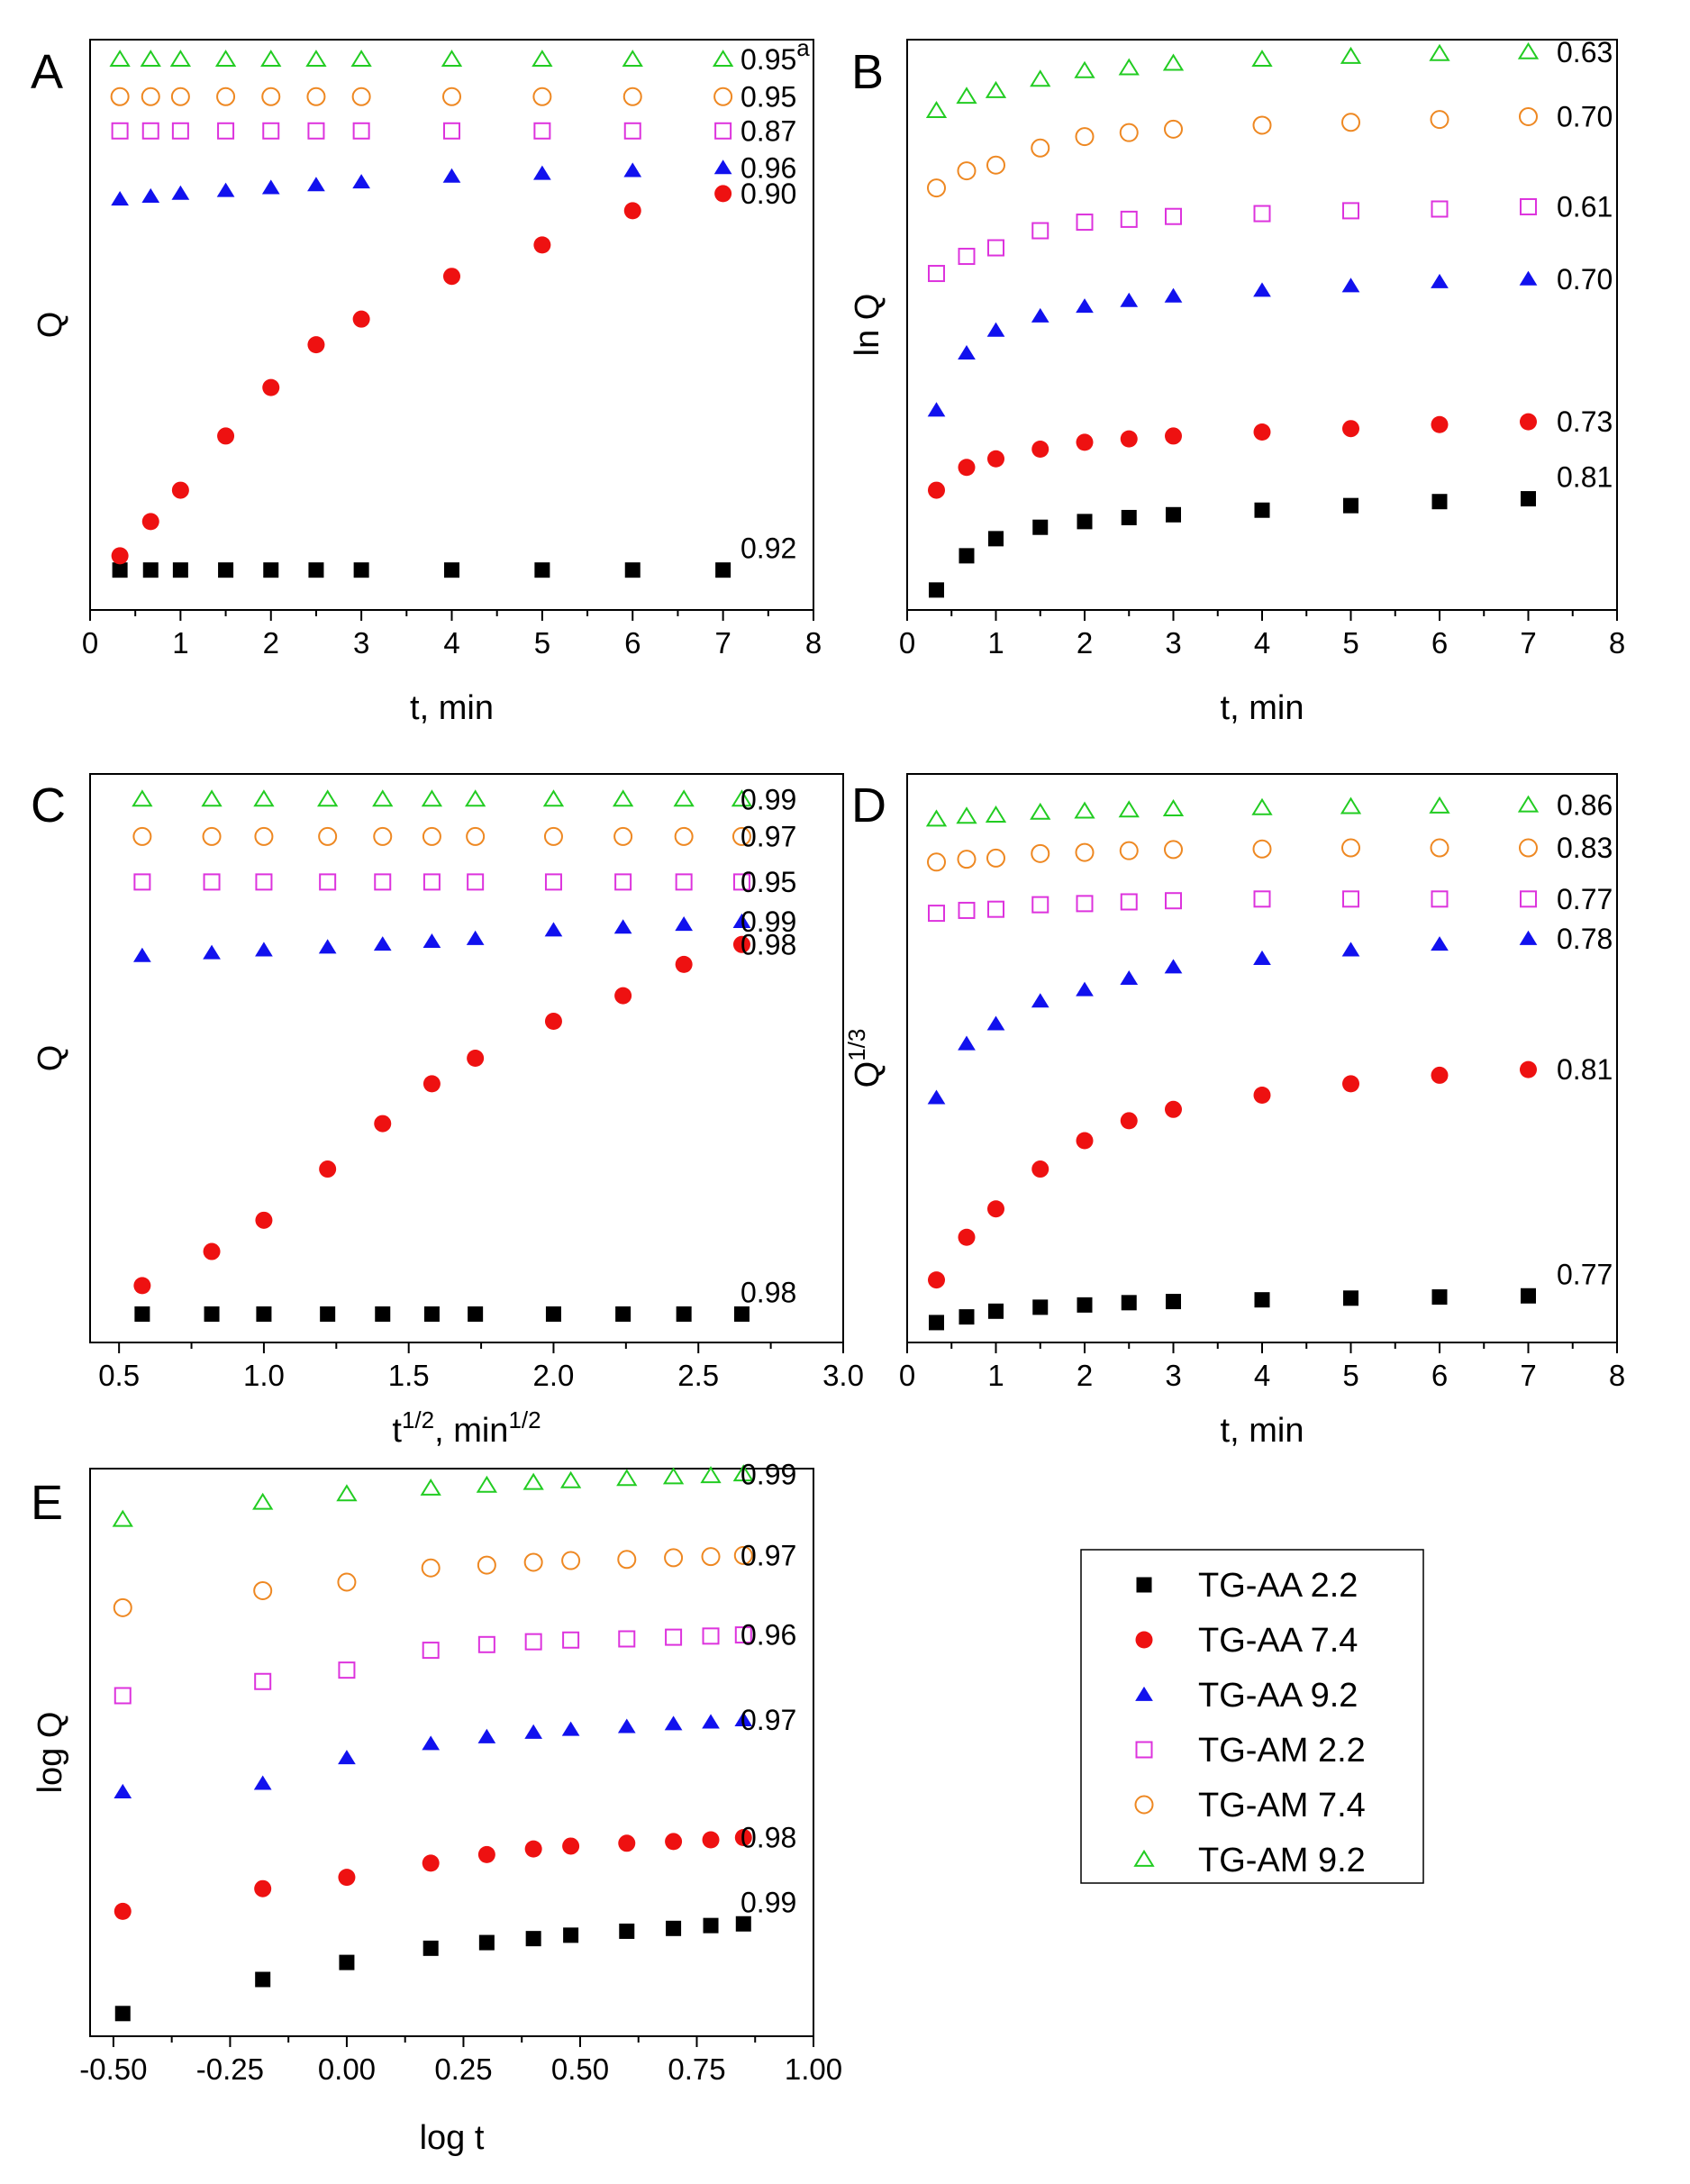 This screenshot has width=1690, height=2184. Describe the element at coordinates (409, 1375) in the screenshot. I see `x-tick-label: 1.5` at that location.